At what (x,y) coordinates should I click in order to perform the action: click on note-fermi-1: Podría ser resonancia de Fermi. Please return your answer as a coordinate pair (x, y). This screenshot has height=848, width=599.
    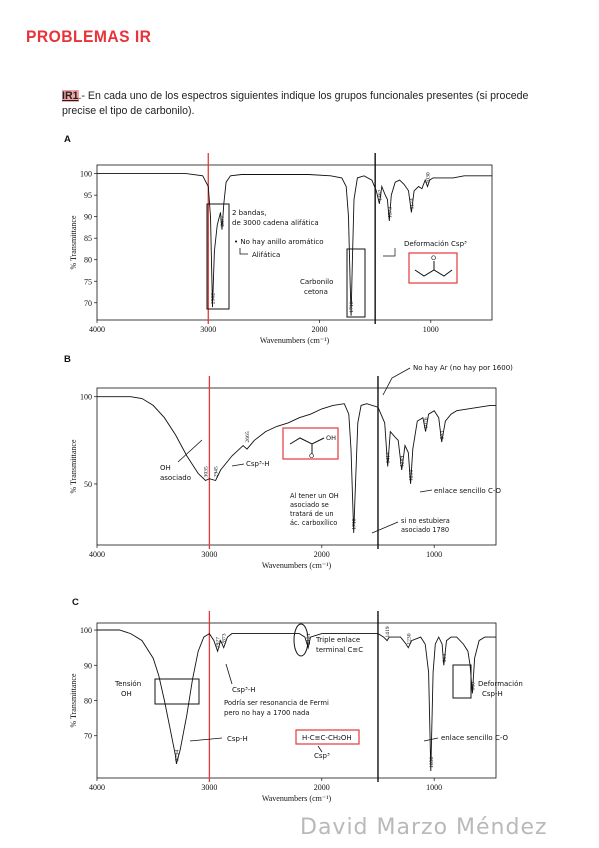
    Looking at the image, I should click on (276, 703).